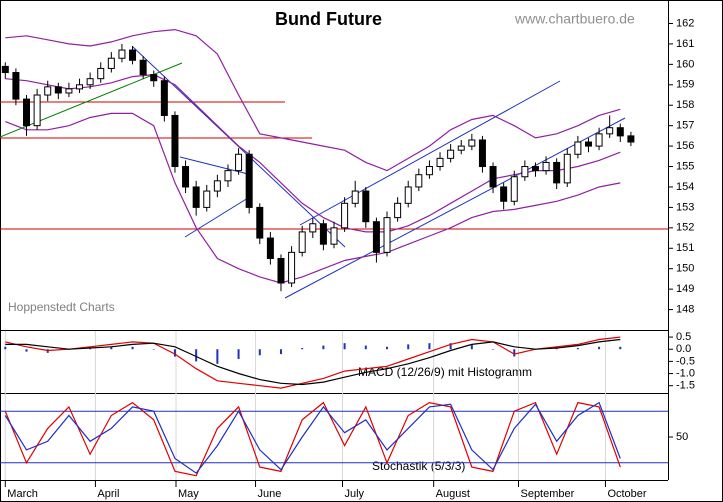 The image size is (723, 502). Describe the element at coordinates (683, 349) in the screenshot. I see `y-tick-label: 0.0` at that location.